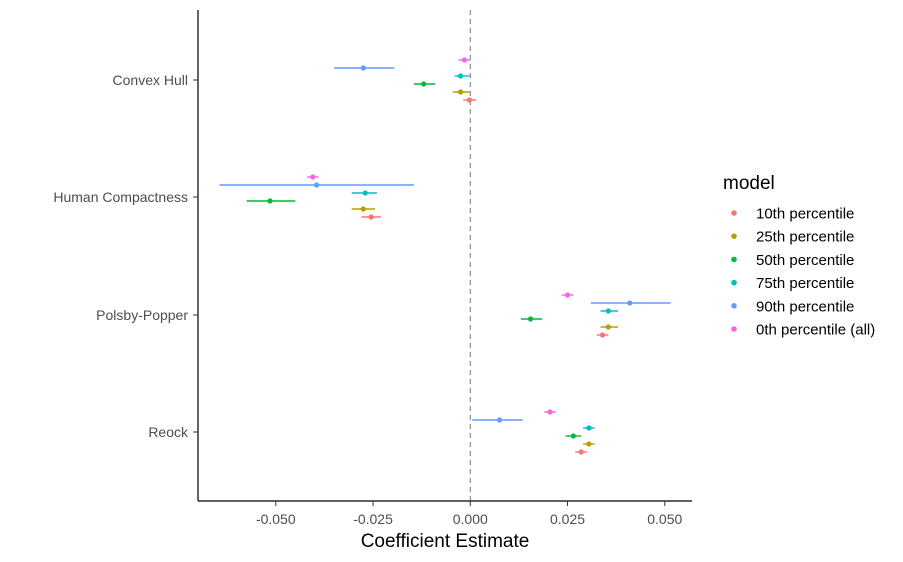 Image resolution: width=903 pixels, height=562 pixels. What do you see at coordinates (168, 432) in the screenshot?
I see `y-tick-label: Reock` at bounding box center [168, 432].